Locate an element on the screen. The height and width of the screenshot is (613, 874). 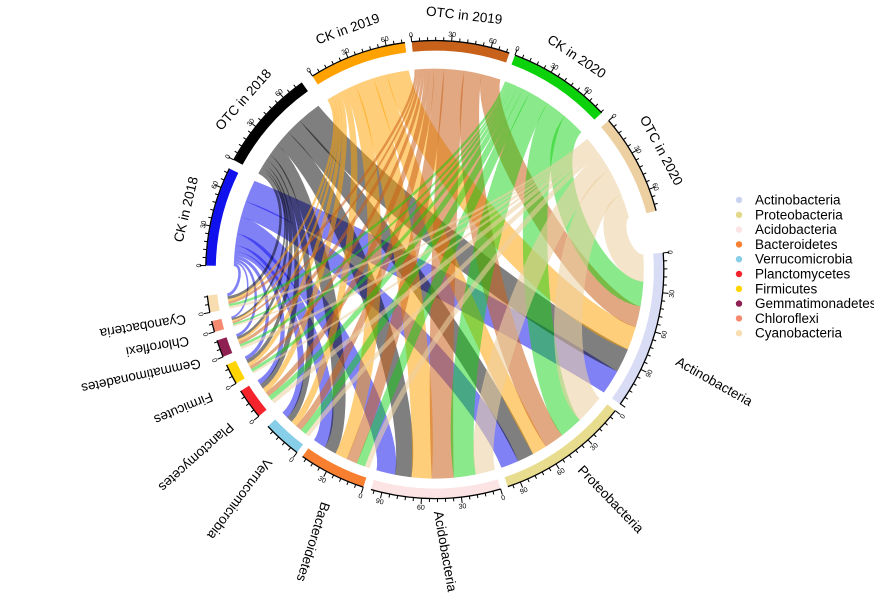
svg-text: Verrucomicrobia is located at coordinates (804, 259).